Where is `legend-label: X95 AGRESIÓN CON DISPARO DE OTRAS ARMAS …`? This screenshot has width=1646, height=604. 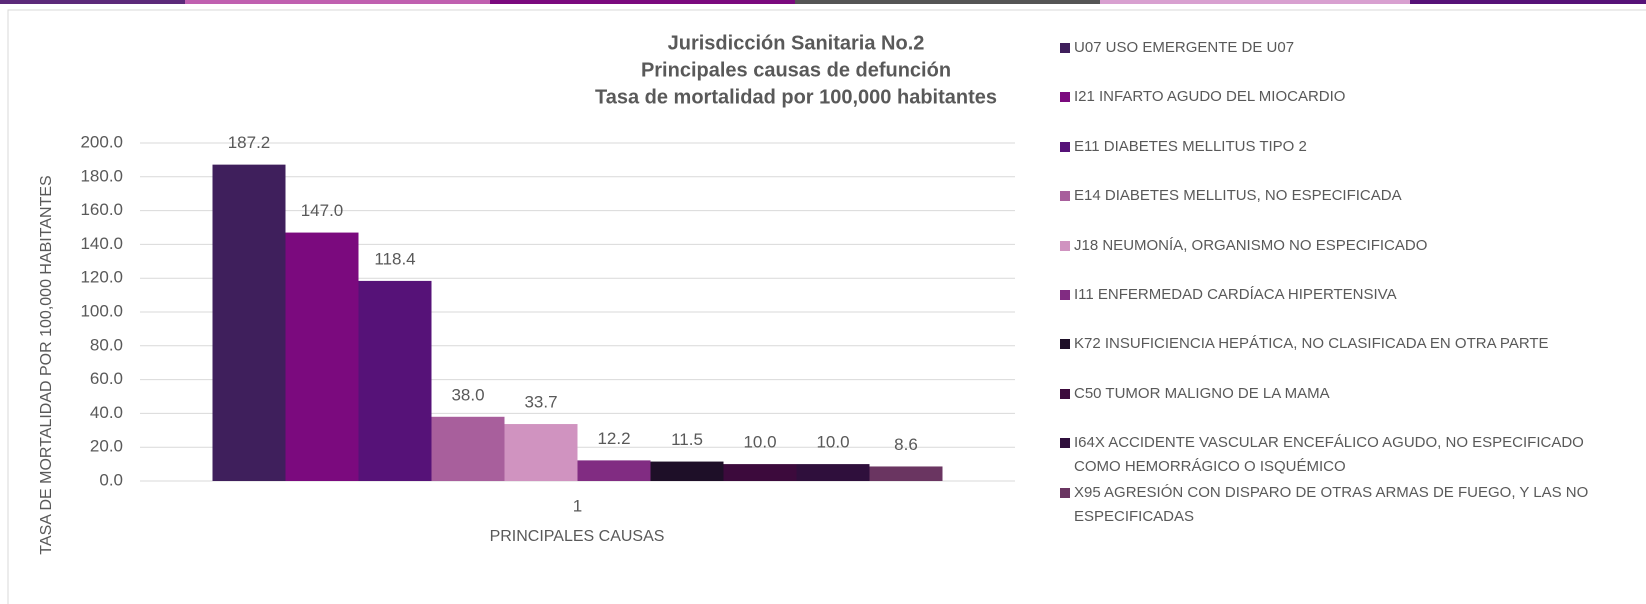
legend-label: X95 AGRESIÓN CON DISPARO DE OTRAS ARMAS … is located at coordinates (1331, 504).